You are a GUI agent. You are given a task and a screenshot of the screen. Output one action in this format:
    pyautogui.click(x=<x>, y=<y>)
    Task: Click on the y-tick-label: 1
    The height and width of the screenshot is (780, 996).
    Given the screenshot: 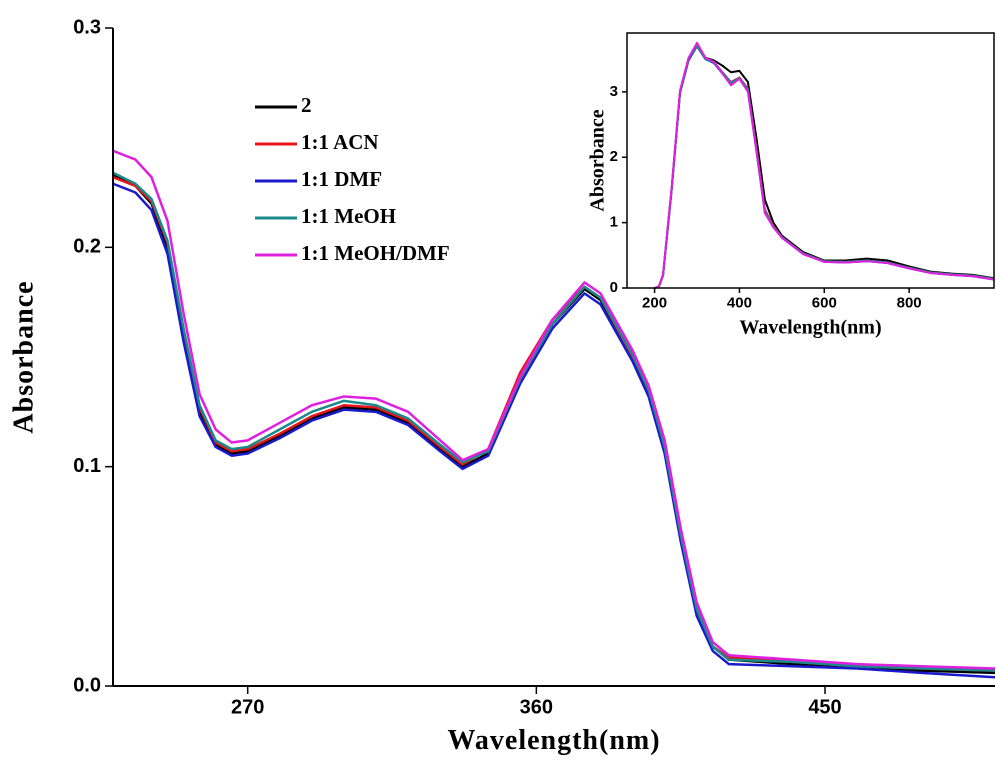 What is the action you would take?
    pyautogui.click(x=614, y=222)
    